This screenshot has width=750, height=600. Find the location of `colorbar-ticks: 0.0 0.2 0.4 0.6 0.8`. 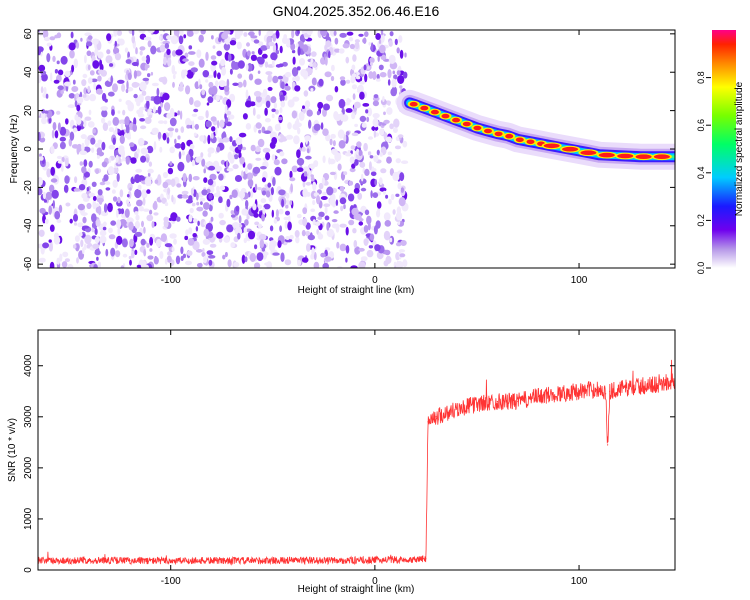

colorbar-ticks: 0.0 0.2 0.4 0.6 0.8 is located at coordinates (703, 172).